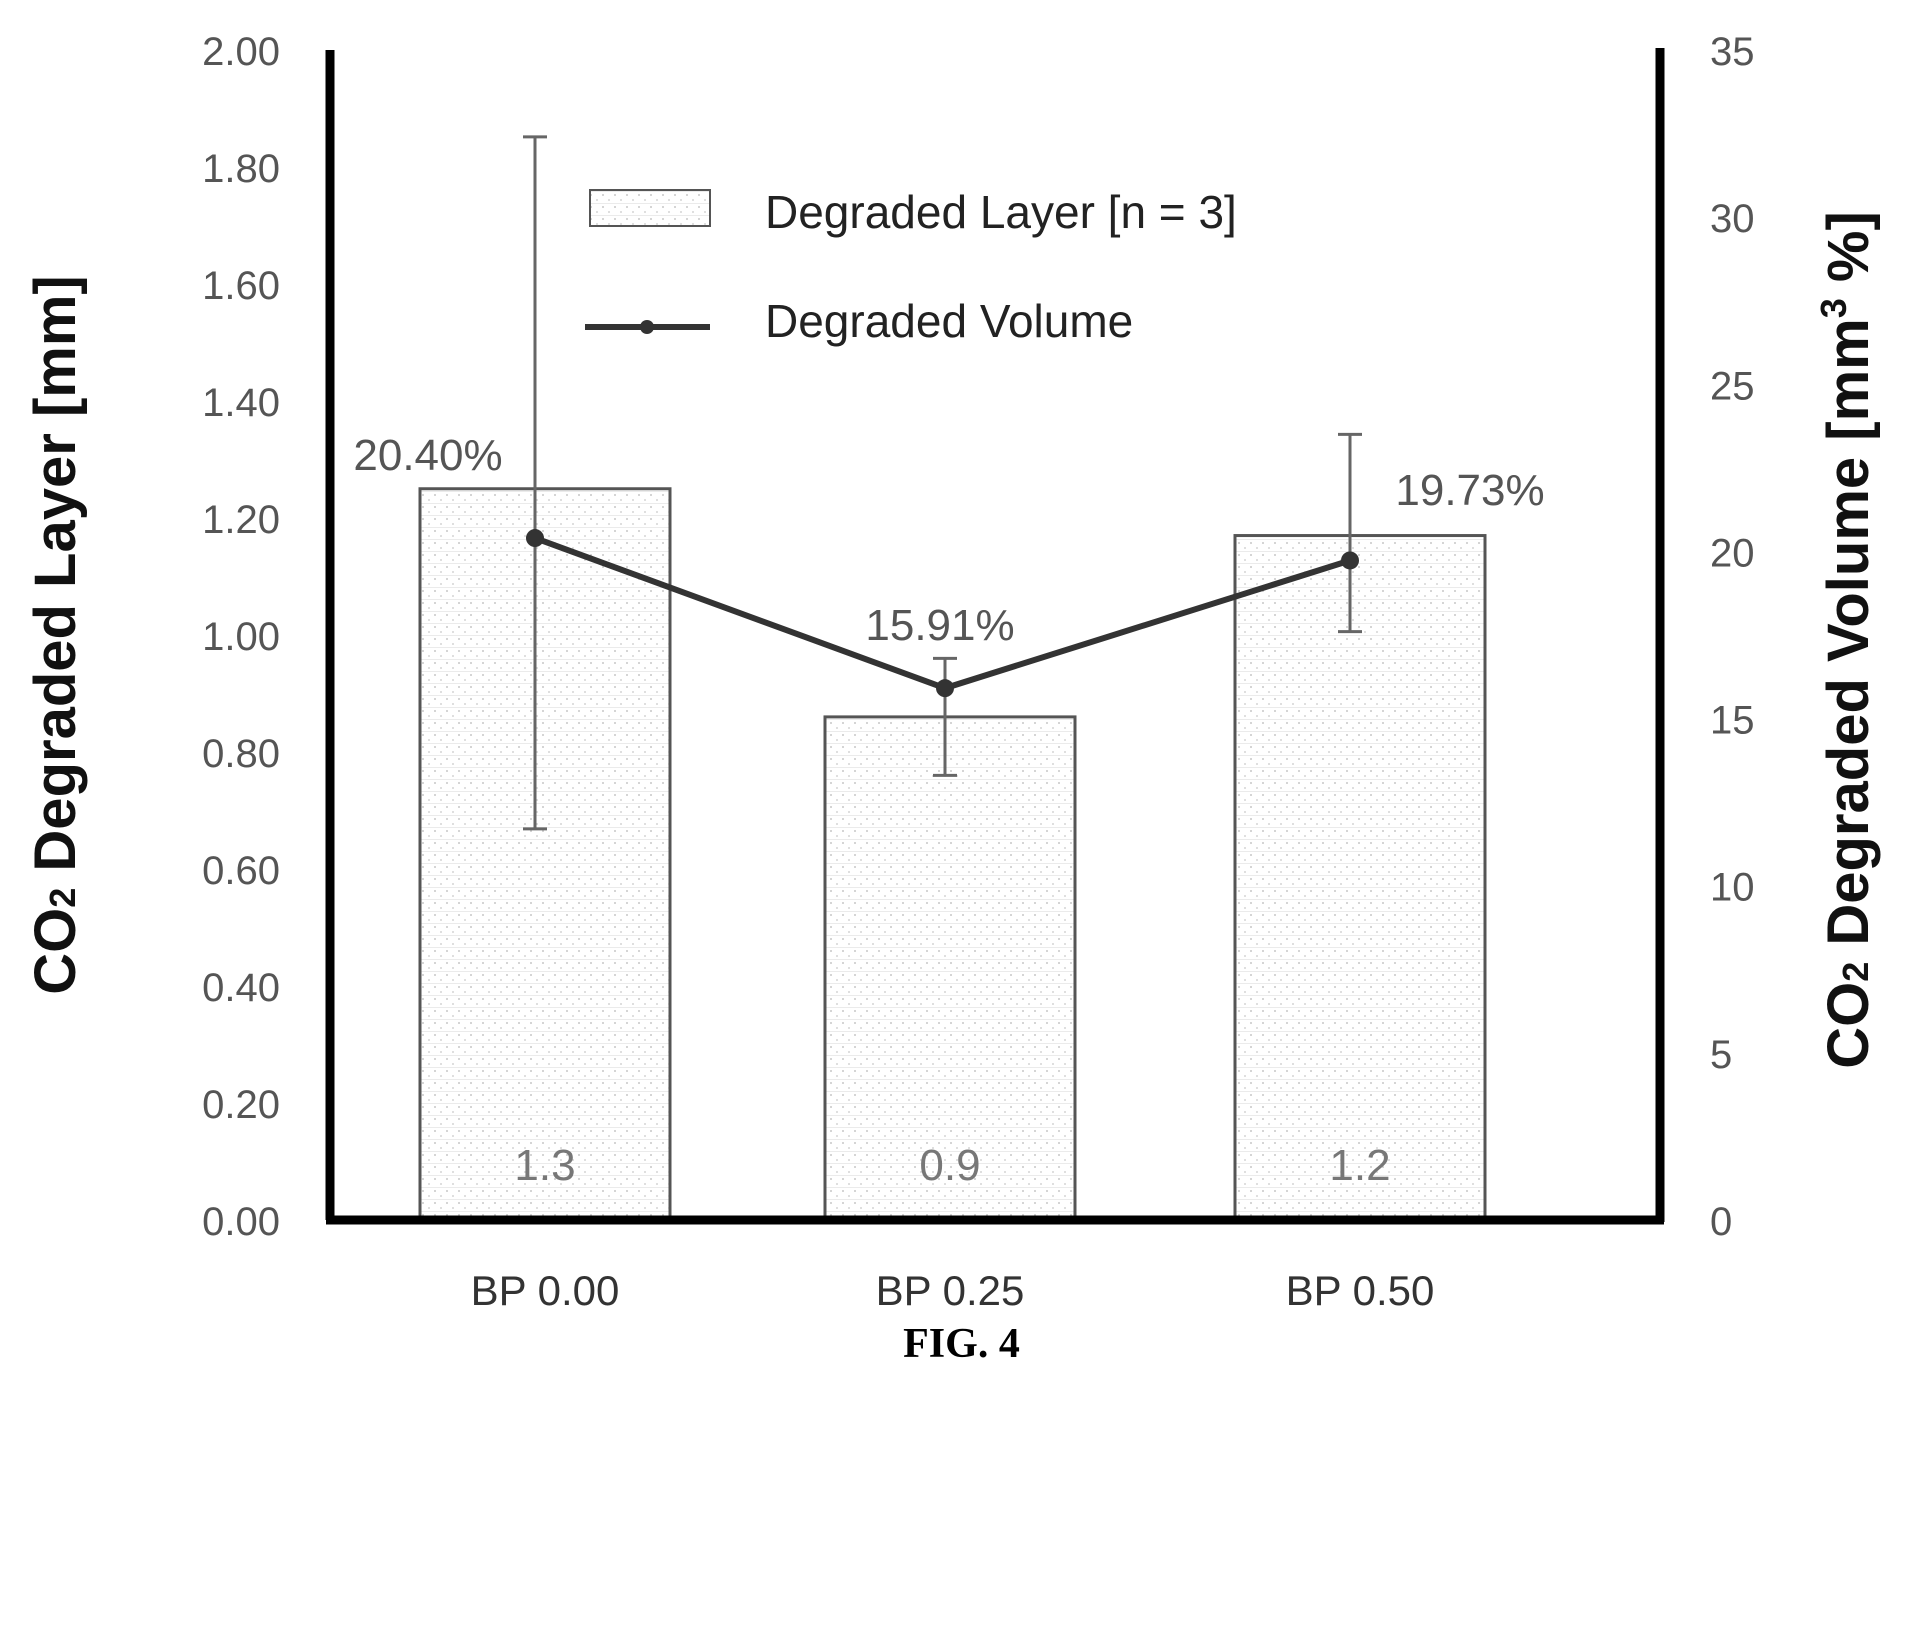 Image resolution: width=1923 pixels, height=1626 pixels. Describe the element at coordinates (647, 327) in the screenshot. I see `legend-swatch-marker` at that location.